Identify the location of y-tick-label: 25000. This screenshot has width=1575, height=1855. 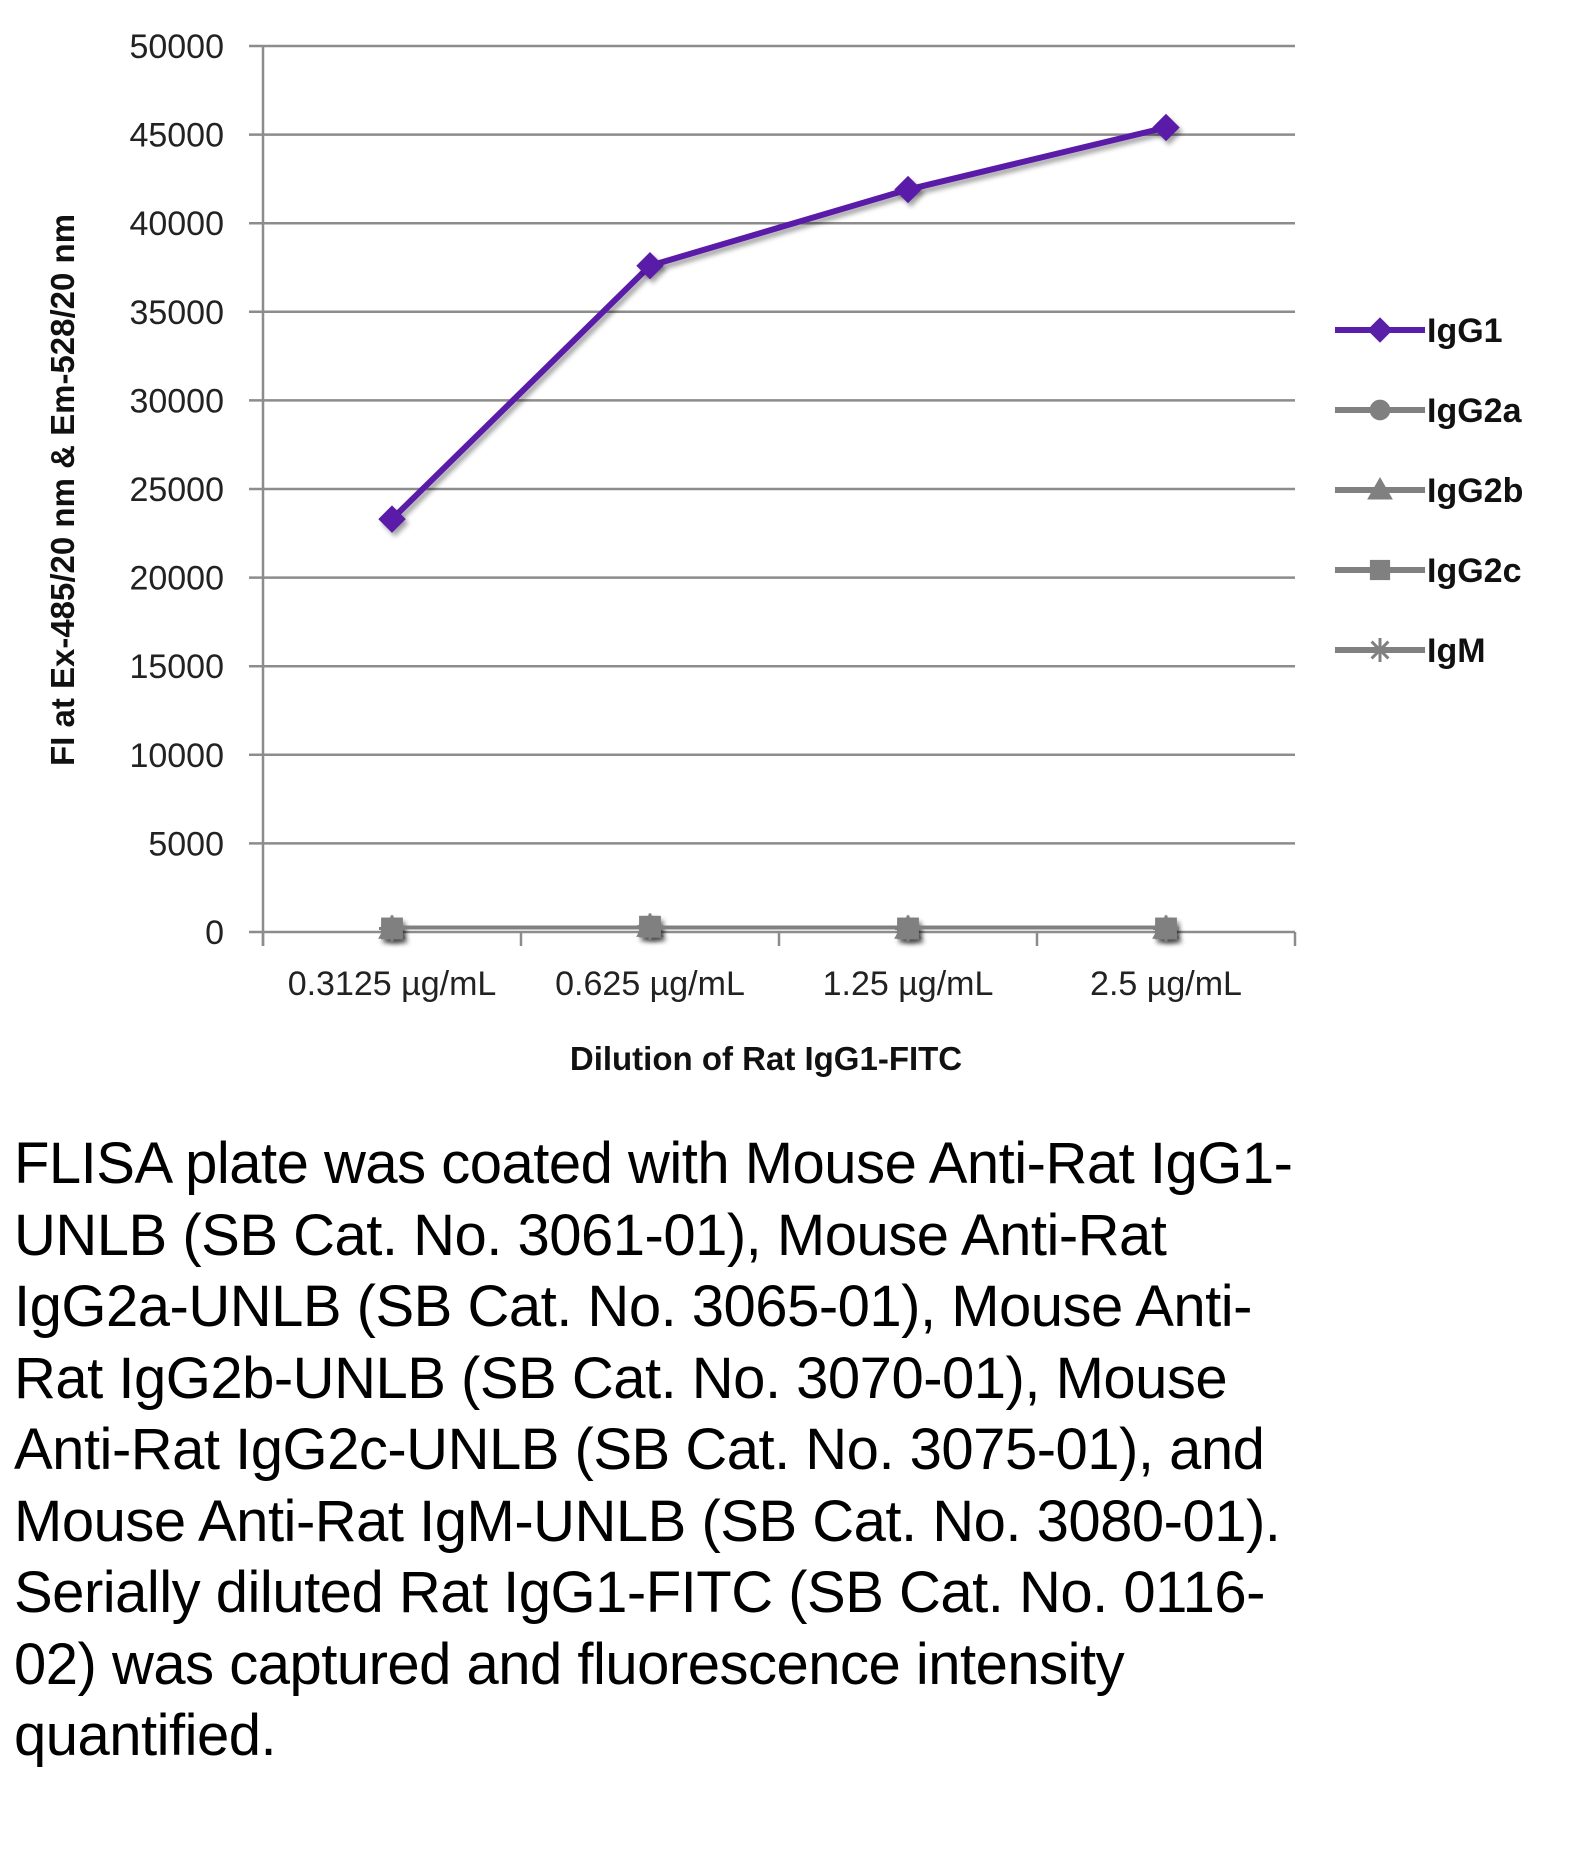
(176, 490).